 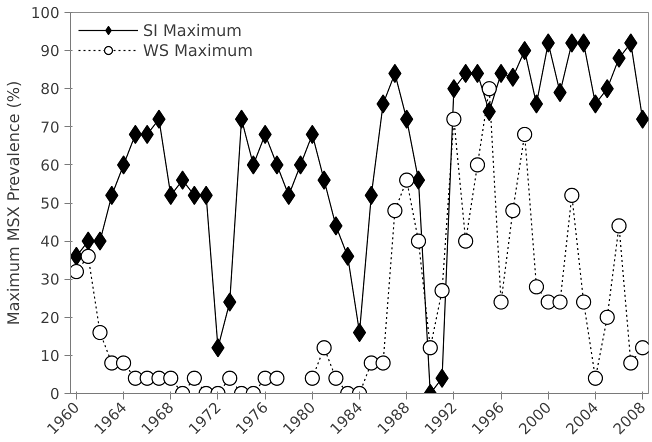 I want to click on y-tick-label: 90, so click(x=50, y=51).